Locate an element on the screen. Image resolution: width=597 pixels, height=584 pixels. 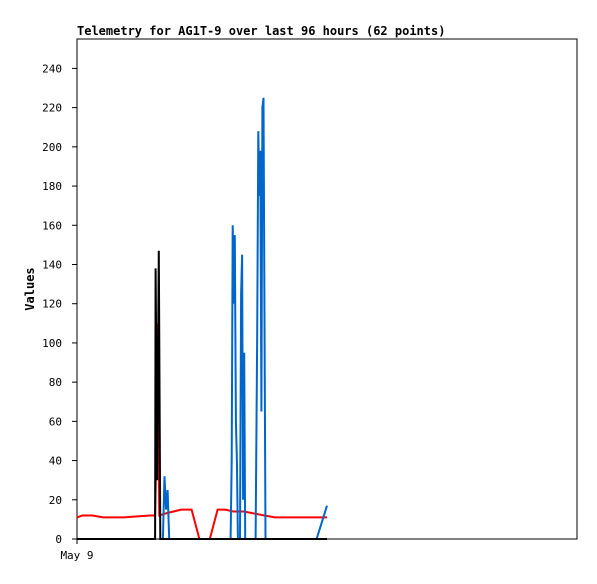
y-axis-ticks: 0 20 40 60 80 100 120 140 160 180 200 220 240 is located at coordinates (59, 304).